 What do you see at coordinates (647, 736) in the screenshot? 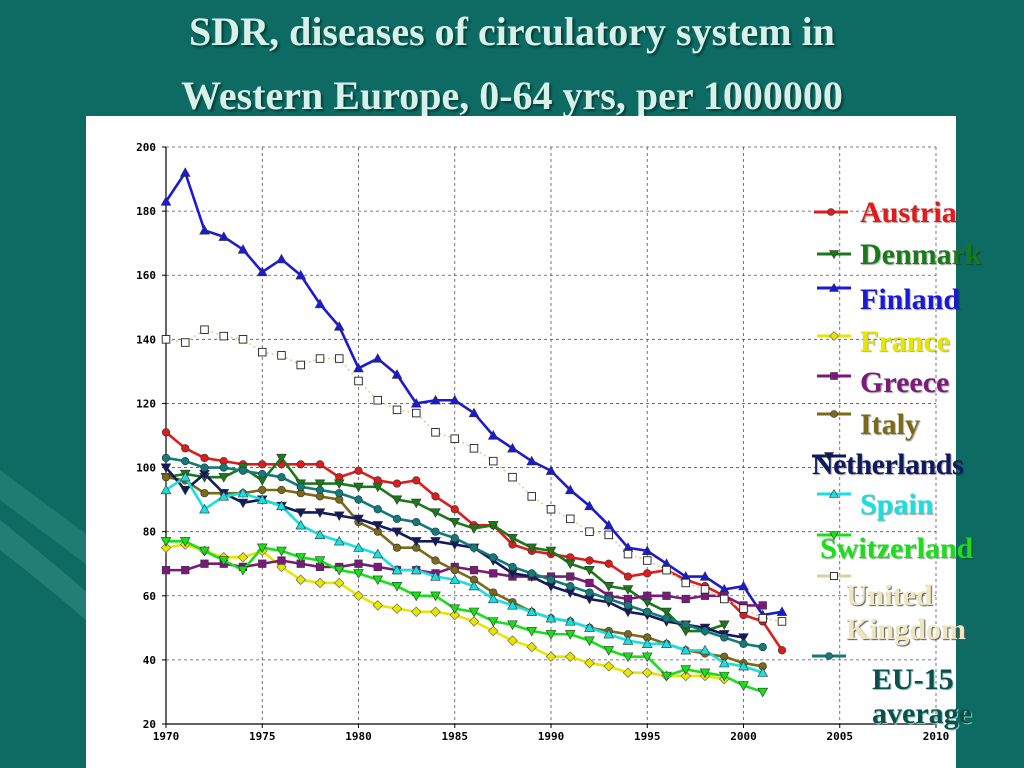
I see `x-tick-label: 1995` at bounding box center [647, 736].